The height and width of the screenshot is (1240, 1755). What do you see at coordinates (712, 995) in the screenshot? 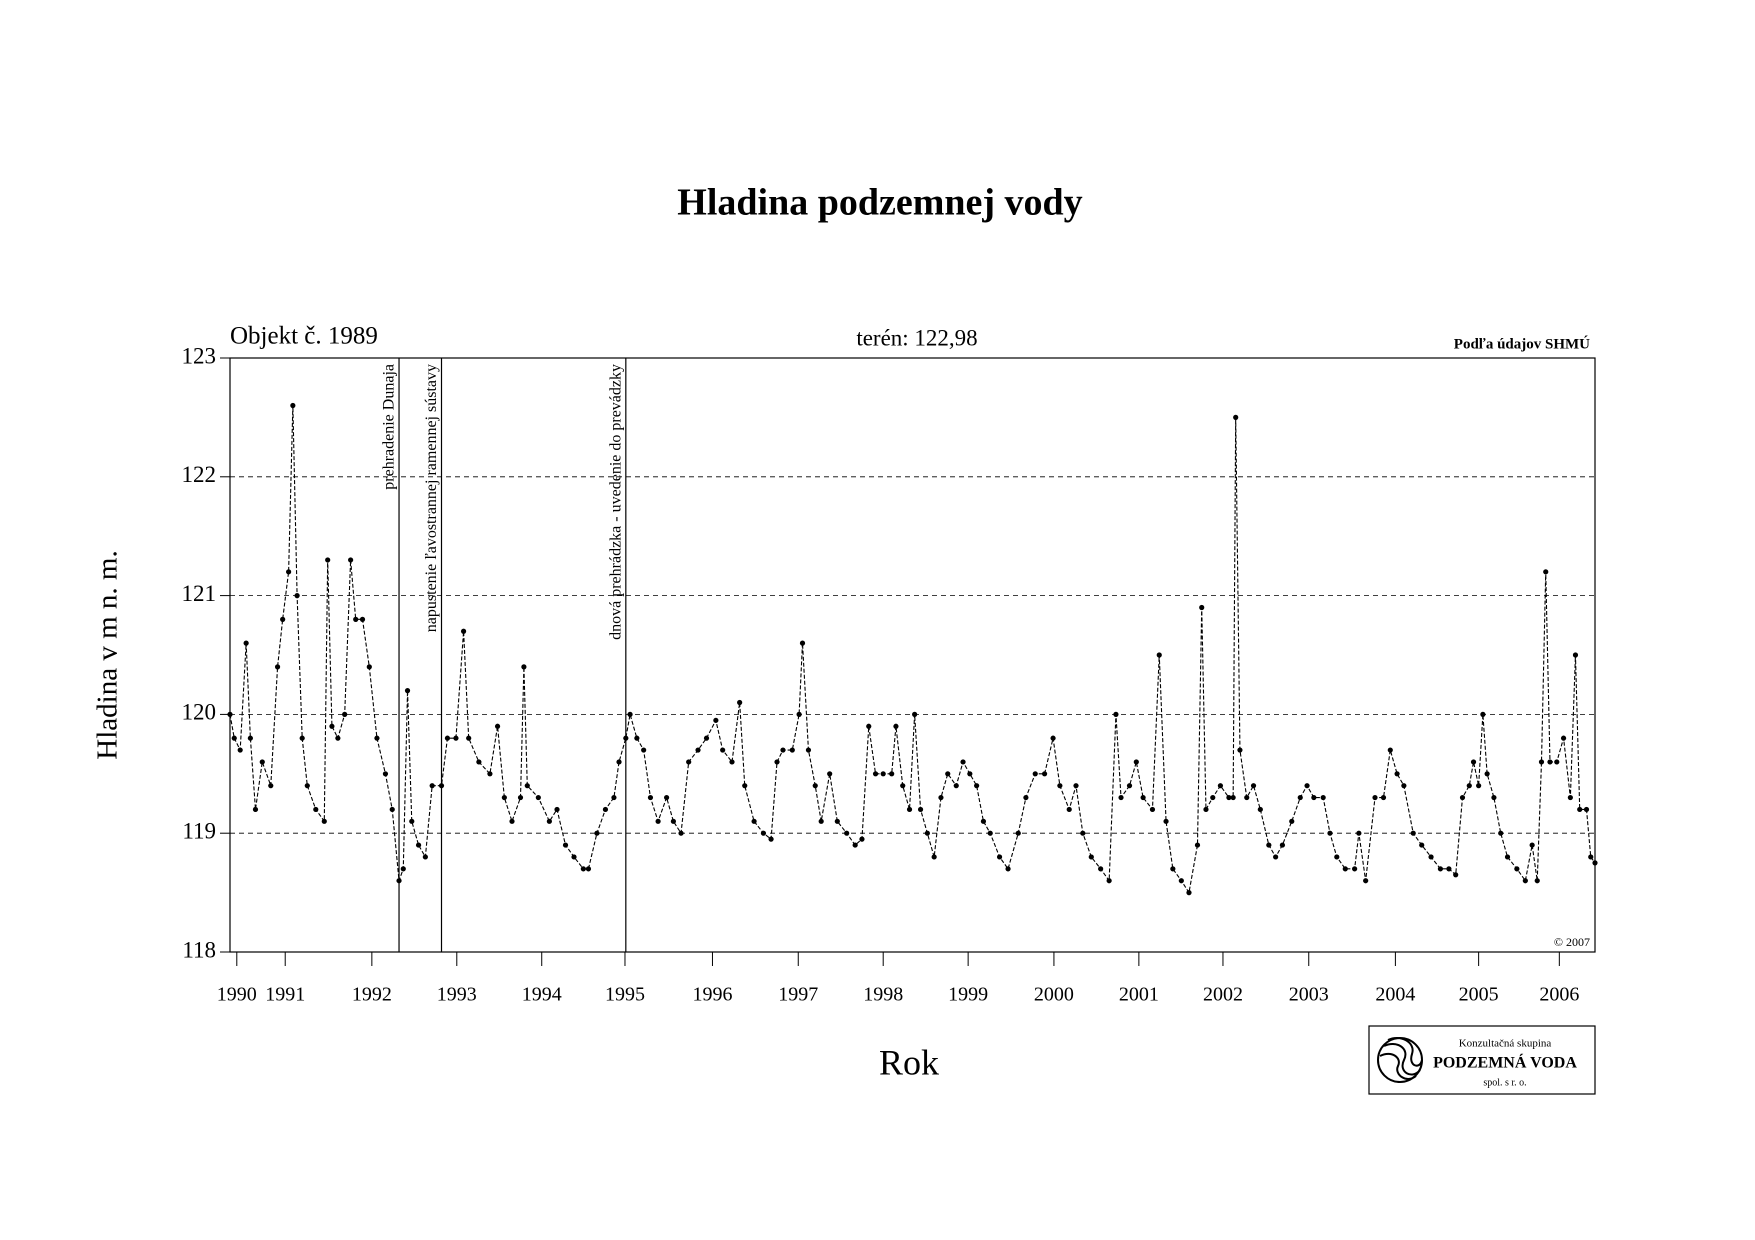
I see `x-tick-label: 1996` at bounding box center [712, 995].